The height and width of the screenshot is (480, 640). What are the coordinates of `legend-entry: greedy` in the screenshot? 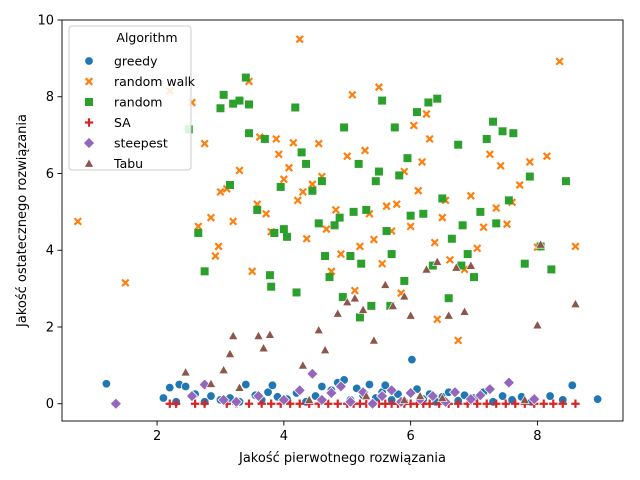 It's located at (121, 61).